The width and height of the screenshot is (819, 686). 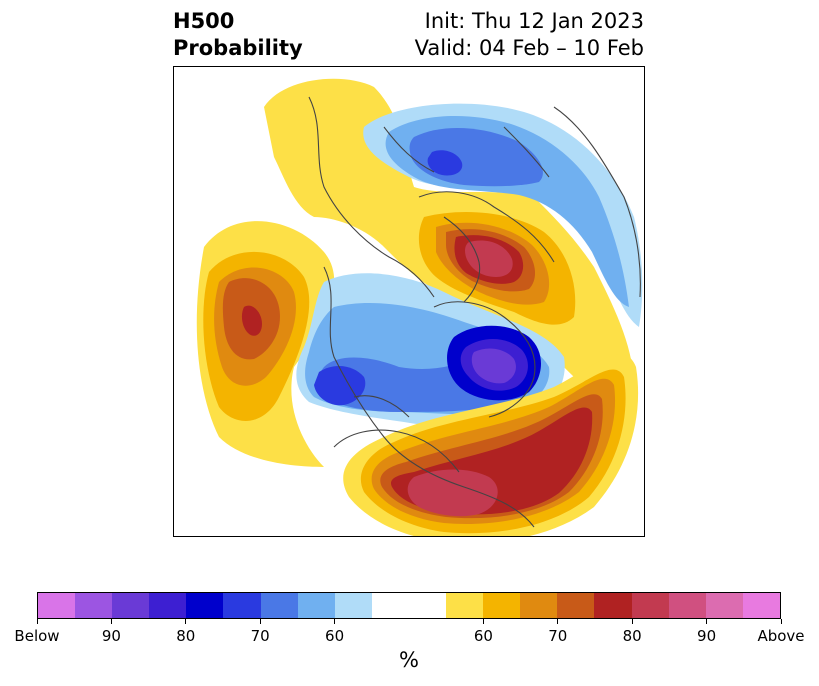 What do you see at coordinates (489, 258) in the screenshot?
I see `anomaly-europe-pink` at bounding box center [489, 258].